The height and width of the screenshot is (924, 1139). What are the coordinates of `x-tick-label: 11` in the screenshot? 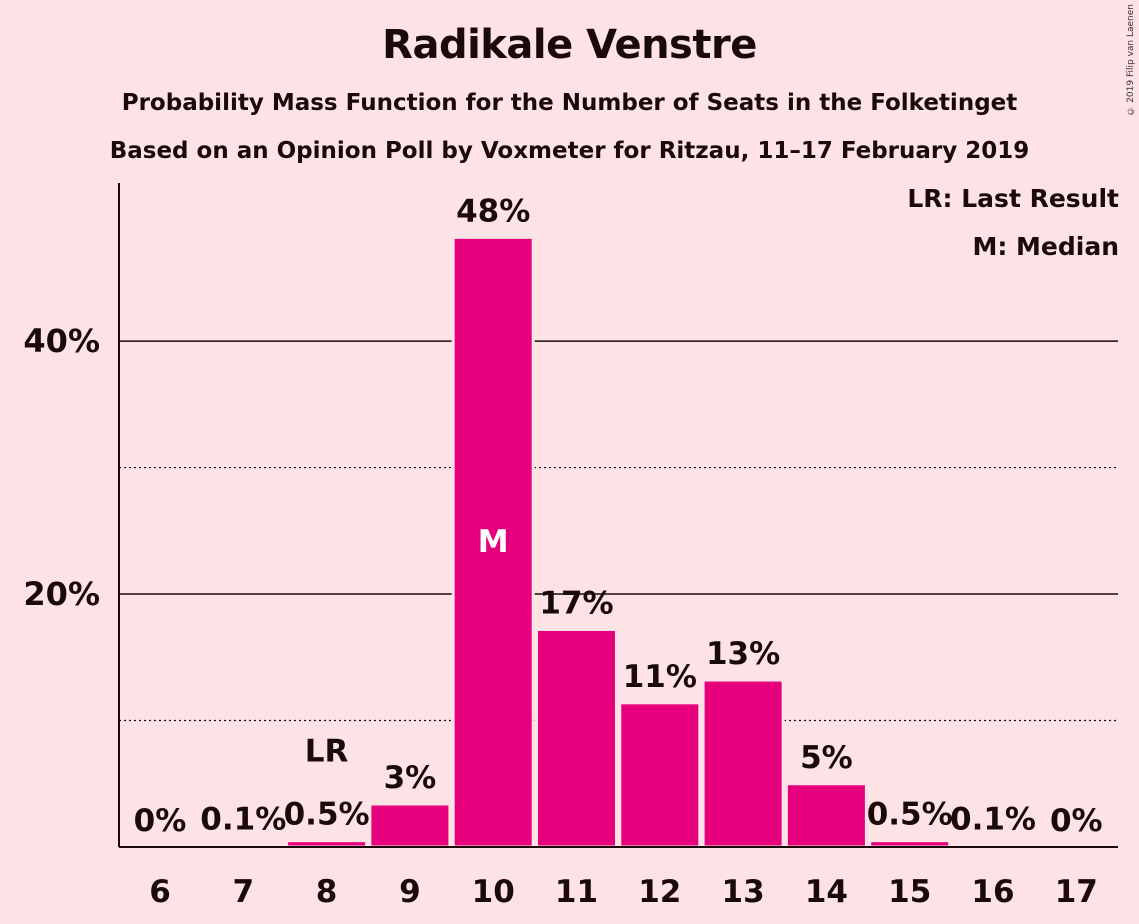 It's located at (576, 892).